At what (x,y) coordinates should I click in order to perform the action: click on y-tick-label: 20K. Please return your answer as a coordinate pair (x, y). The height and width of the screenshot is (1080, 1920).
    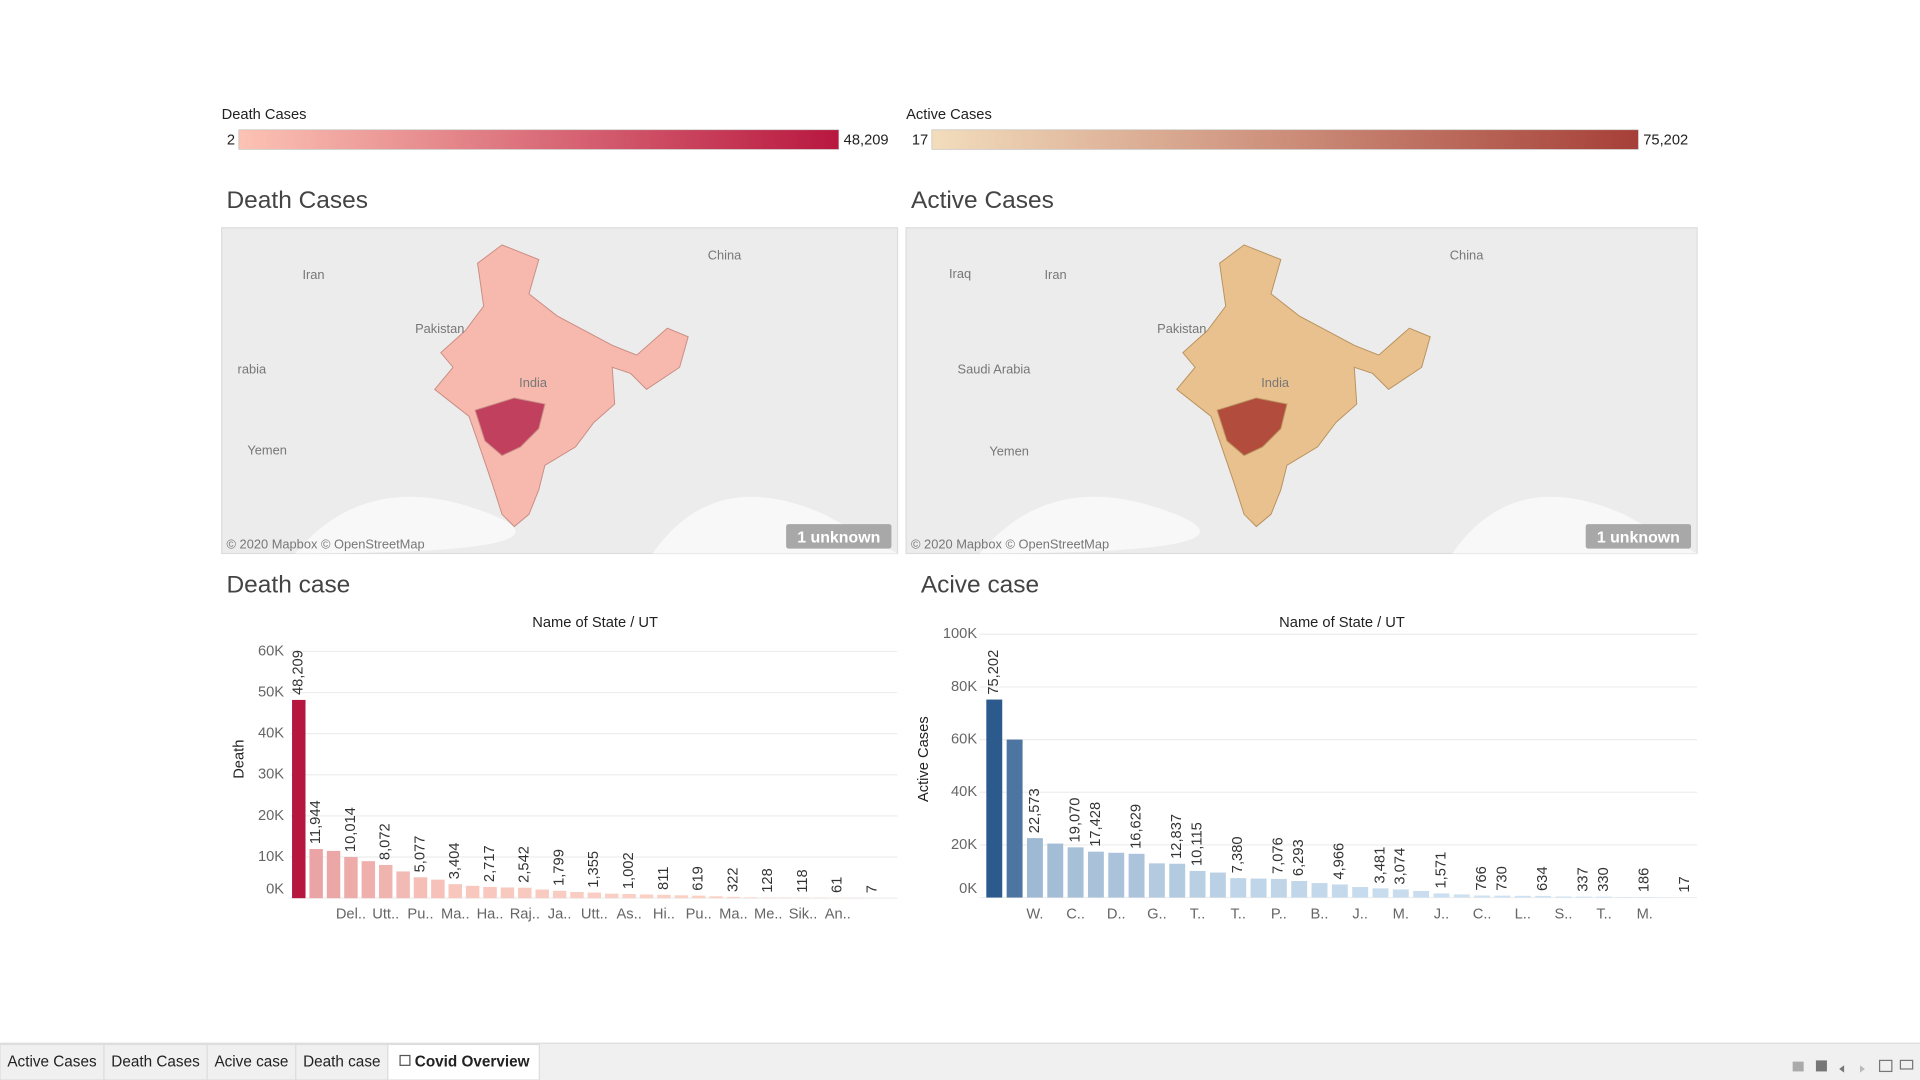
    Looking at the image, I should click on (964, 845).